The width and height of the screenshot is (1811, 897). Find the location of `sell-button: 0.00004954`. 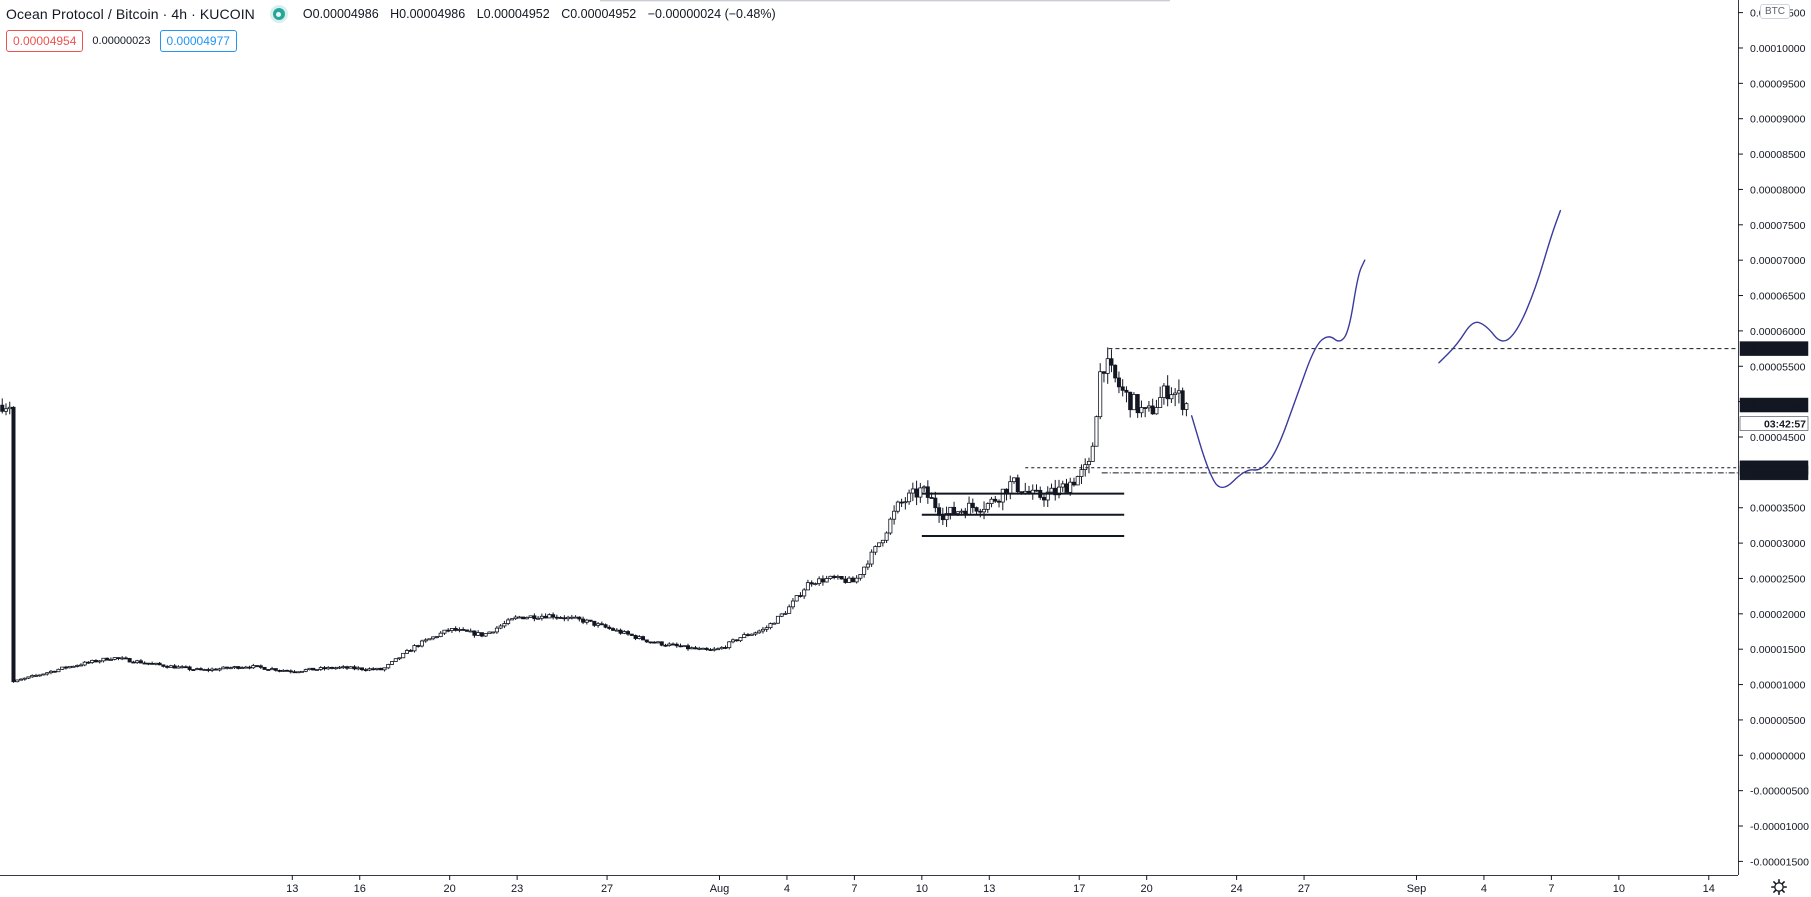

sell-button: 0.00004954 is located at coordinates (45, 41).